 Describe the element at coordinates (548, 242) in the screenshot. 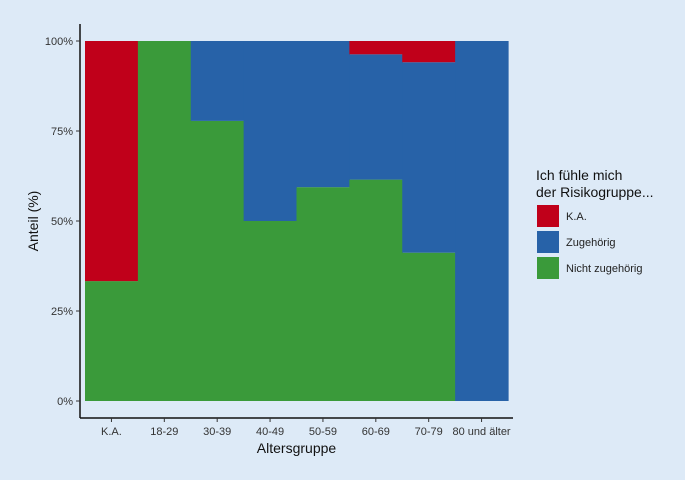

I see `legend-swatch-zugeh-rig` at that location.